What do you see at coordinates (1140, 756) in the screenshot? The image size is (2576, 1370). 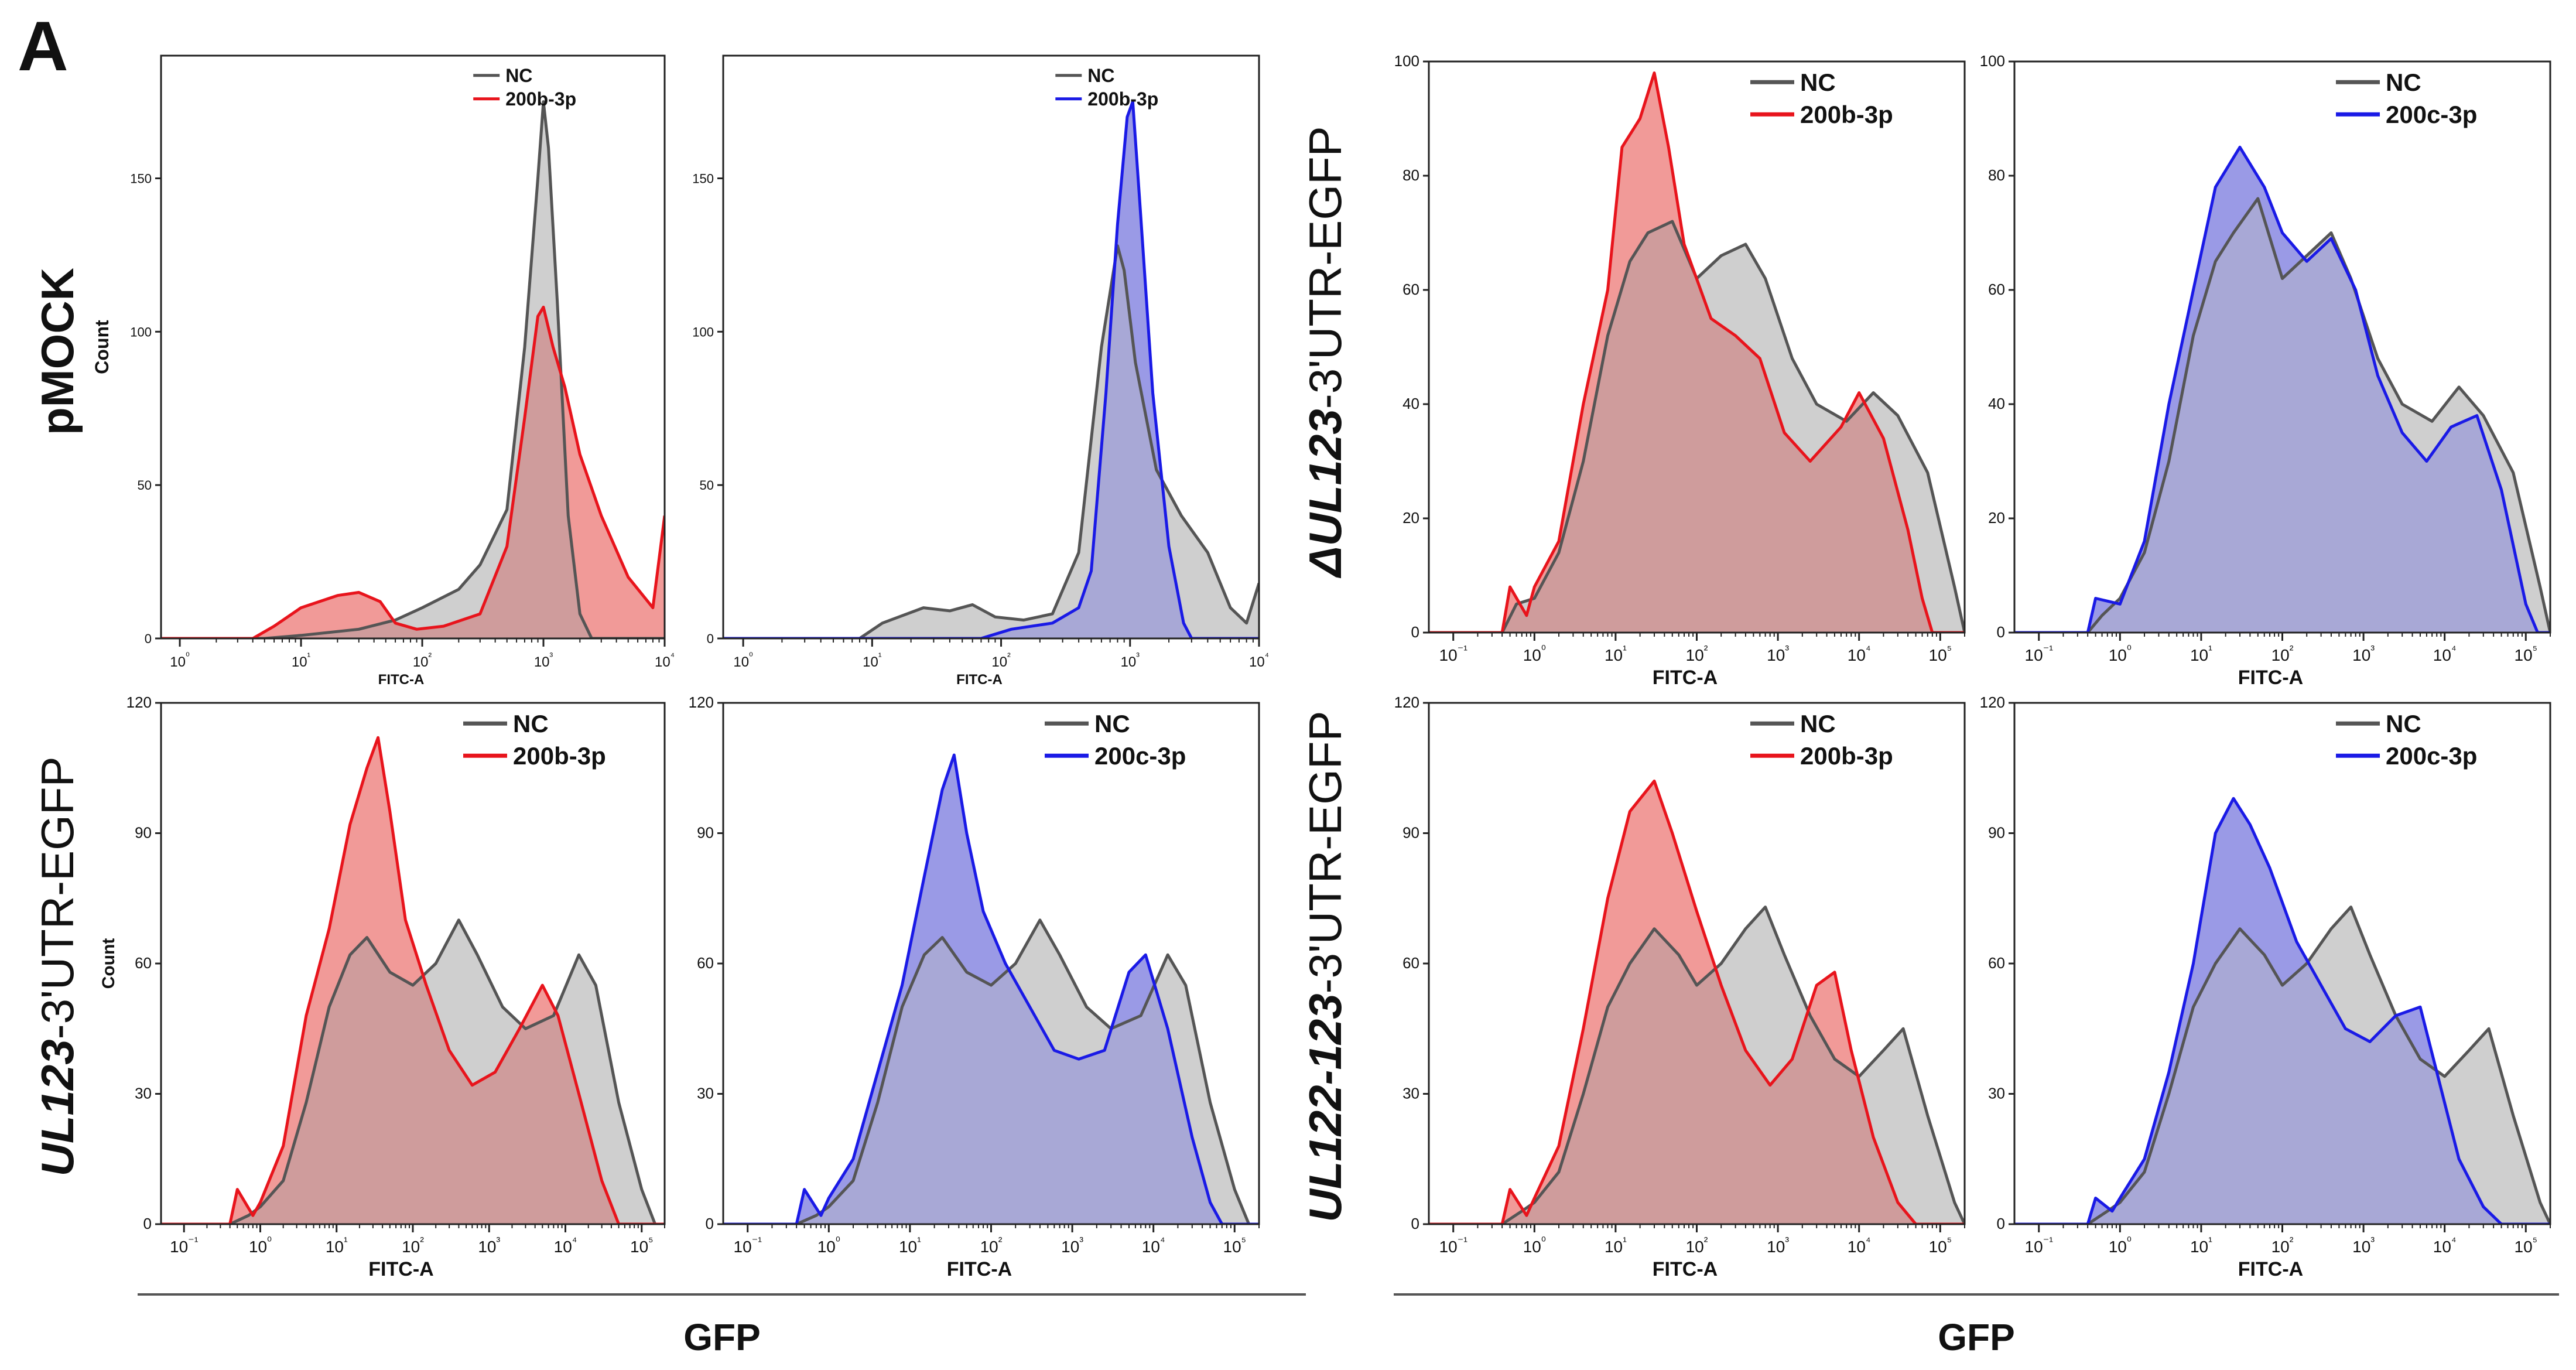 I see `legend-label-treatment: 200c-3p` at bounding box center [1140, 756].